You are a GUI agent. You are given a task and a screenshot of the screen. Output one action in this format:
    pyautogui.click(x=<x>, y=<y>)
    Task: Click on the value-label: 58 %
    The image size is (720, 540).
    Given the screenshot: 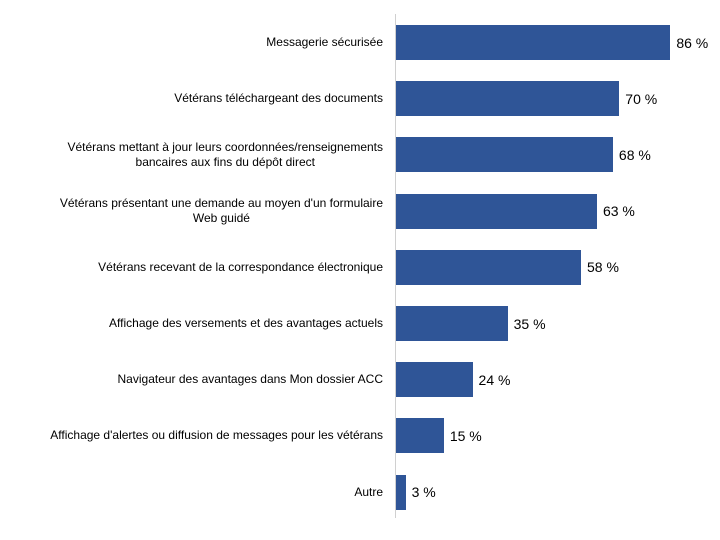 What is the action you would take?
    pyautogui.click(x=603, y=267)
    